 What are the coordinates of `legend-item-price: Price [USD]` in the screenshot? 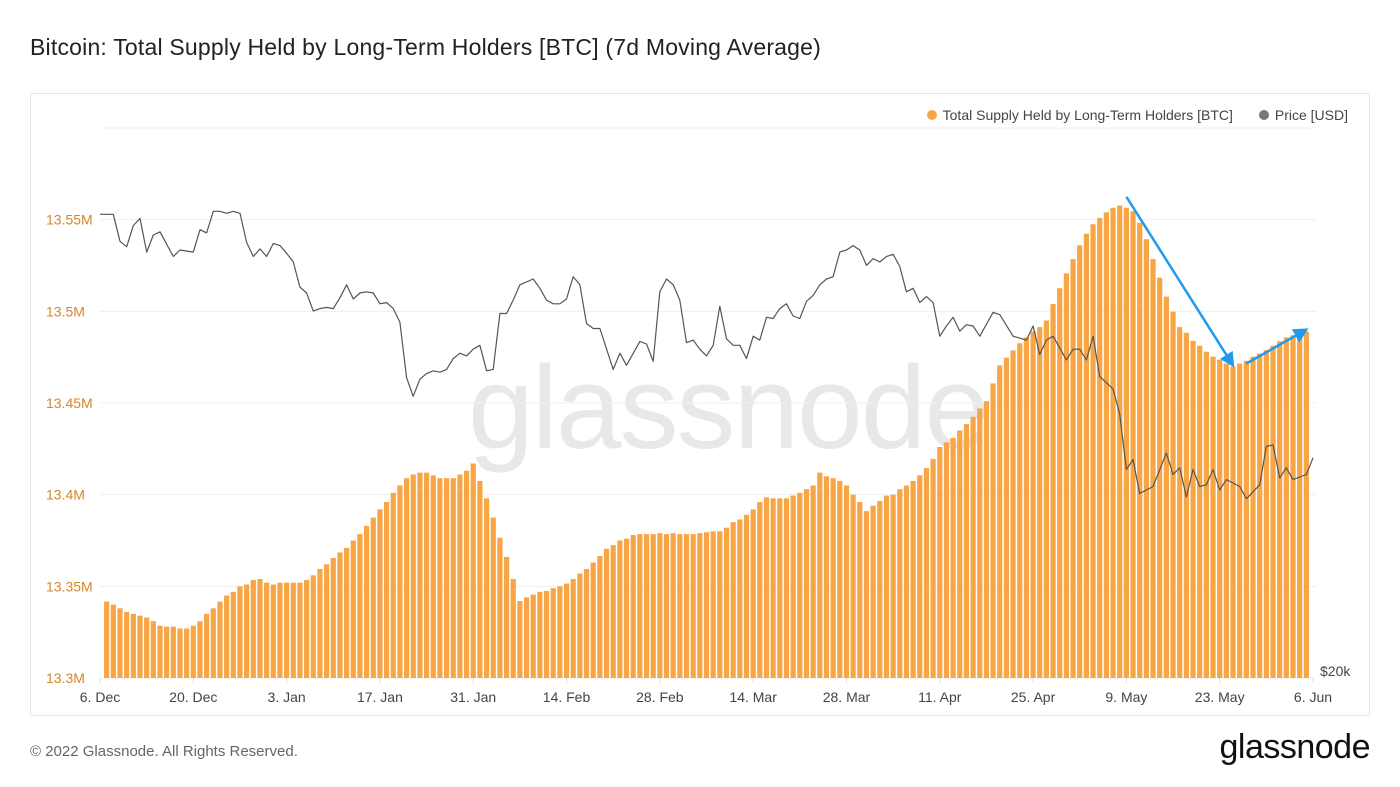 It's located at (1303, 115).